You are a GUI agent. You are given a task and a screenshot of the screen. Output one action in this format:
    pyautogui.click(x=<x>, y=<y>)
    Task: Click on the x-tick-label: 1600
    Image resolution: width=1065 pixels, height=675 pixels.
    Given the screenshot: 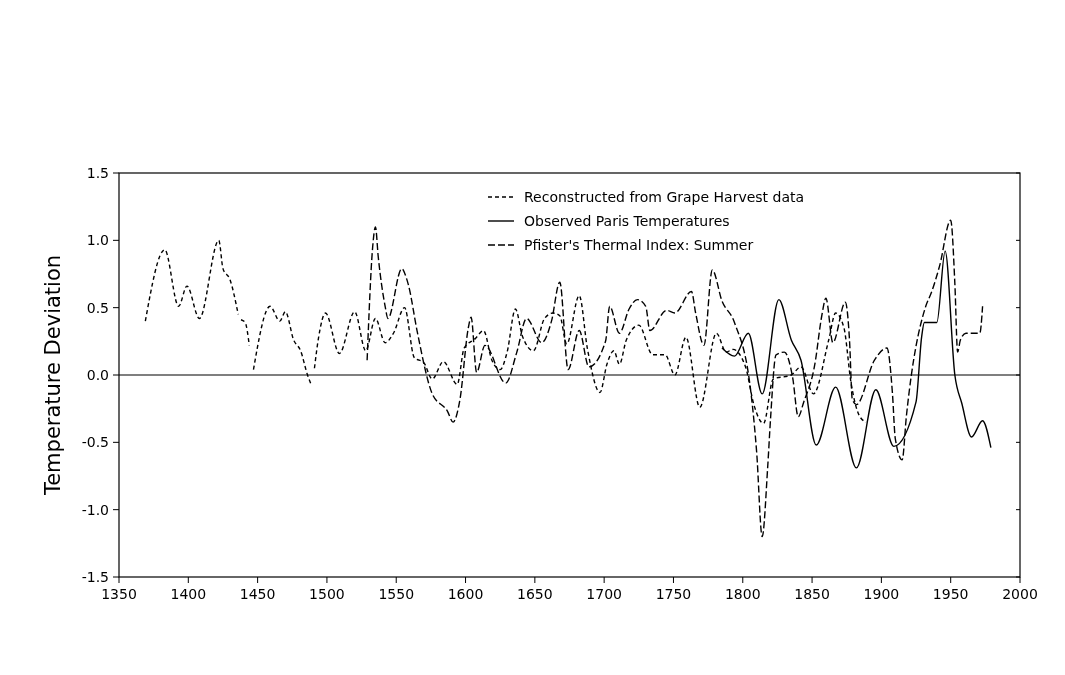 What is the action you would take?
    pyautogui.click(x=465, y=594)
    